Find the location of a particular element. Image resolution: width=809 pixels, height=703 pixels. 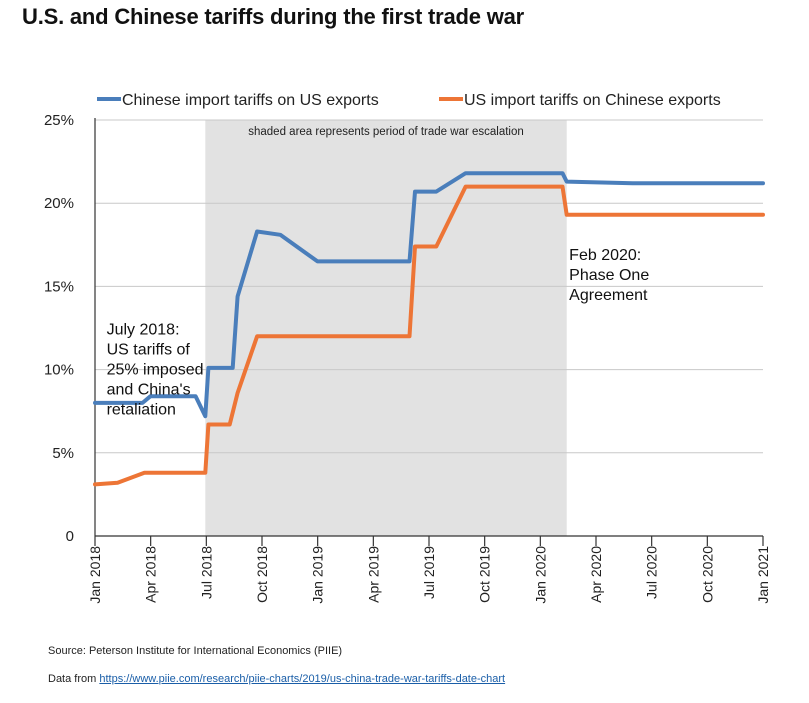

x-tick-label: Oct 2020 is located at coordinates (707, 574).